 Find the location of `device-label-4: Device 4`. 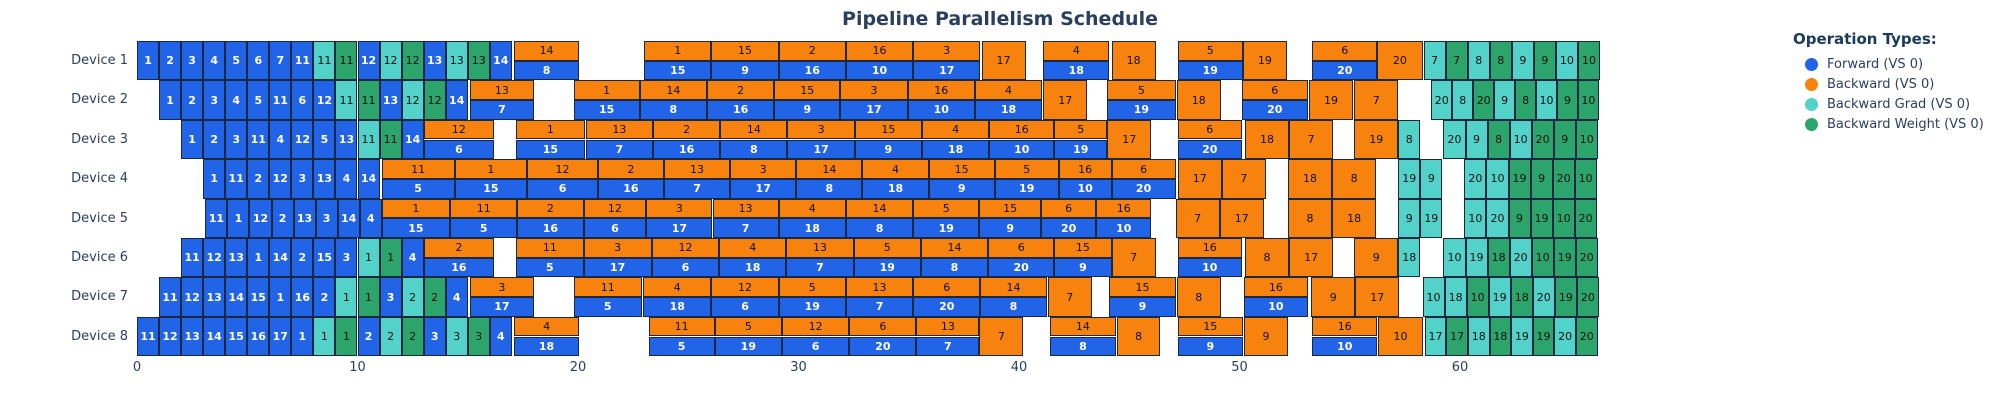

device-label-4: Device 4 is located at coordinates (99, 179).